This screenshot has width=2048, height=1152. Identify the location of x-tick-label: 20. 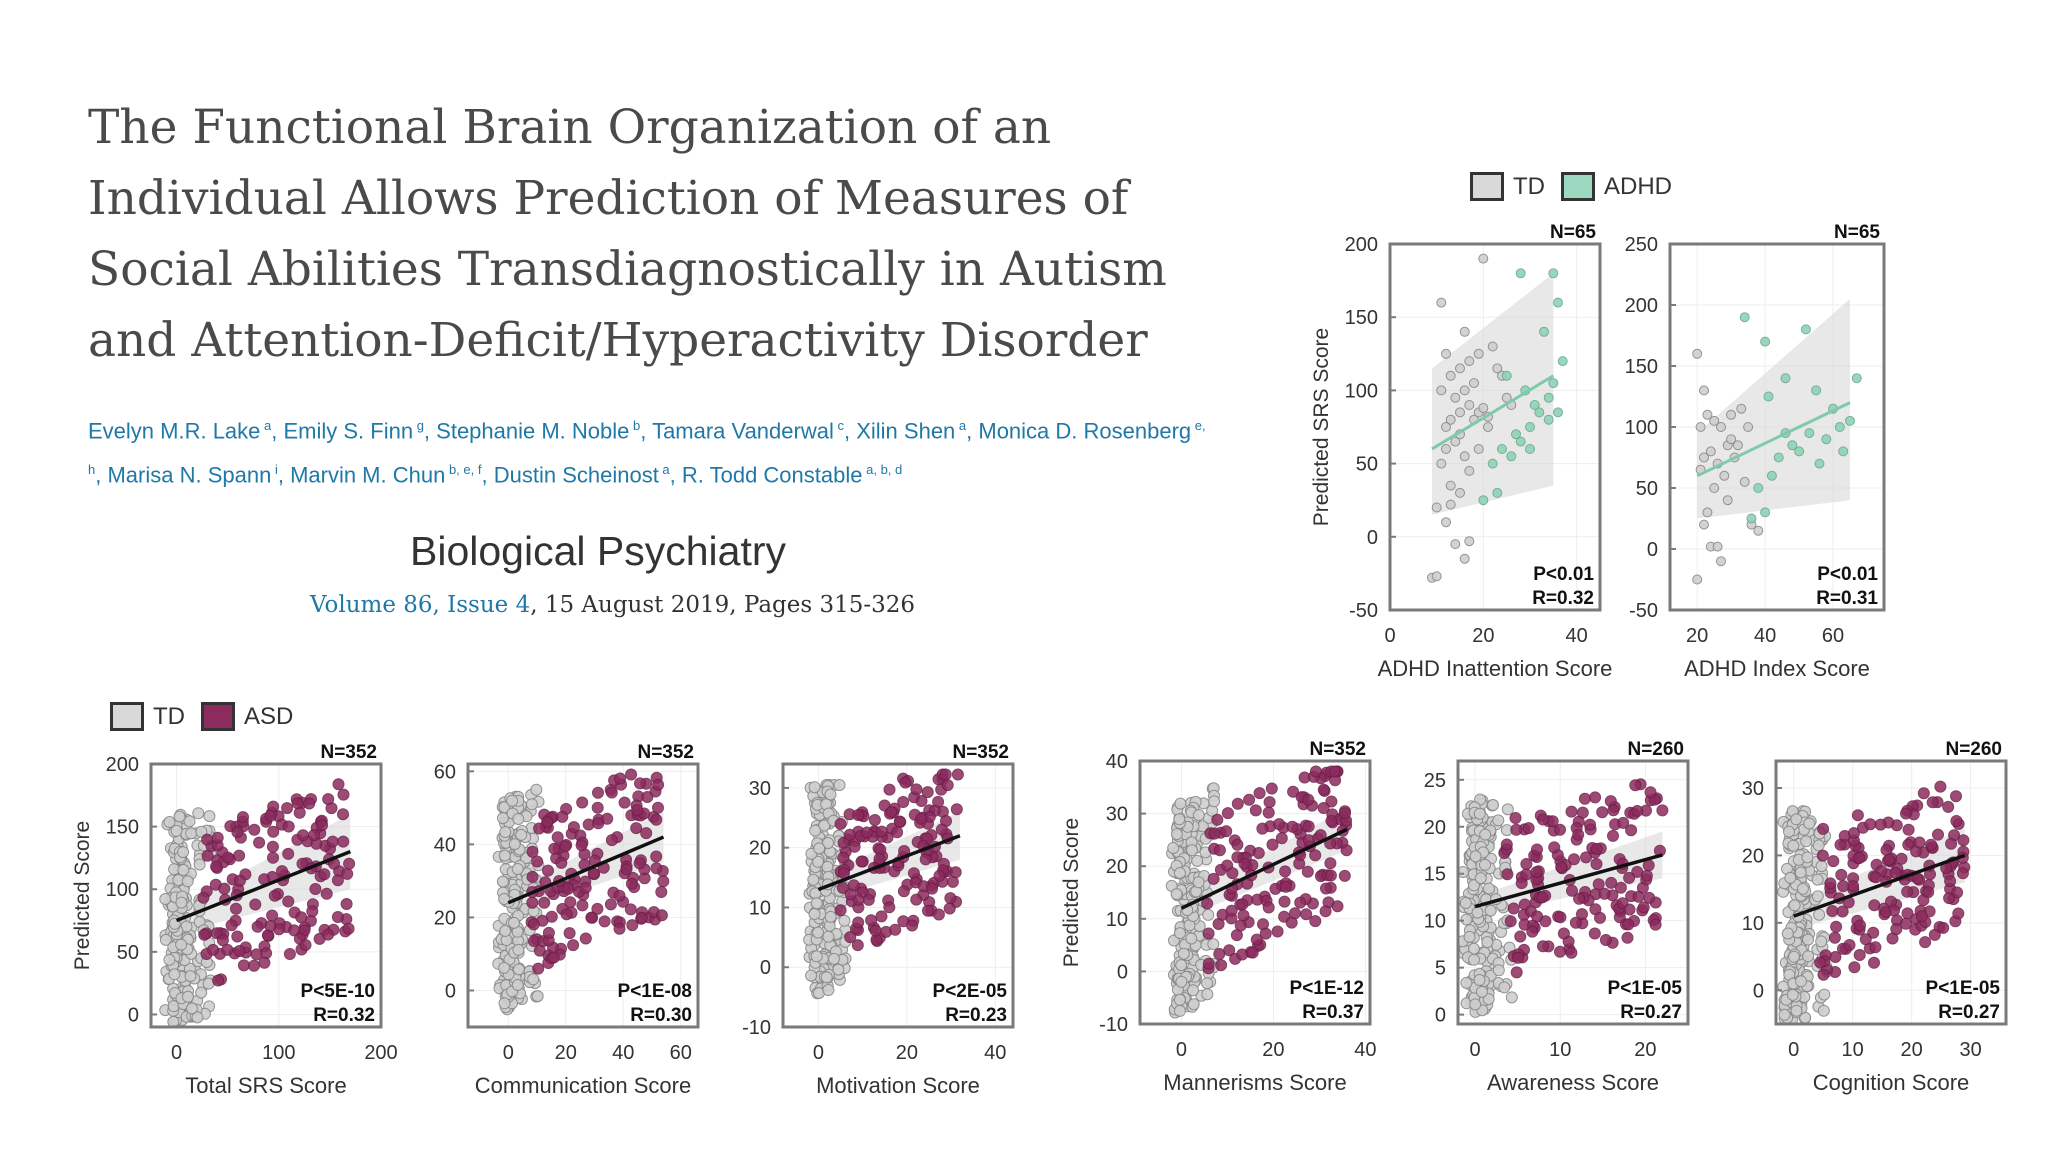
(1273, 1050).